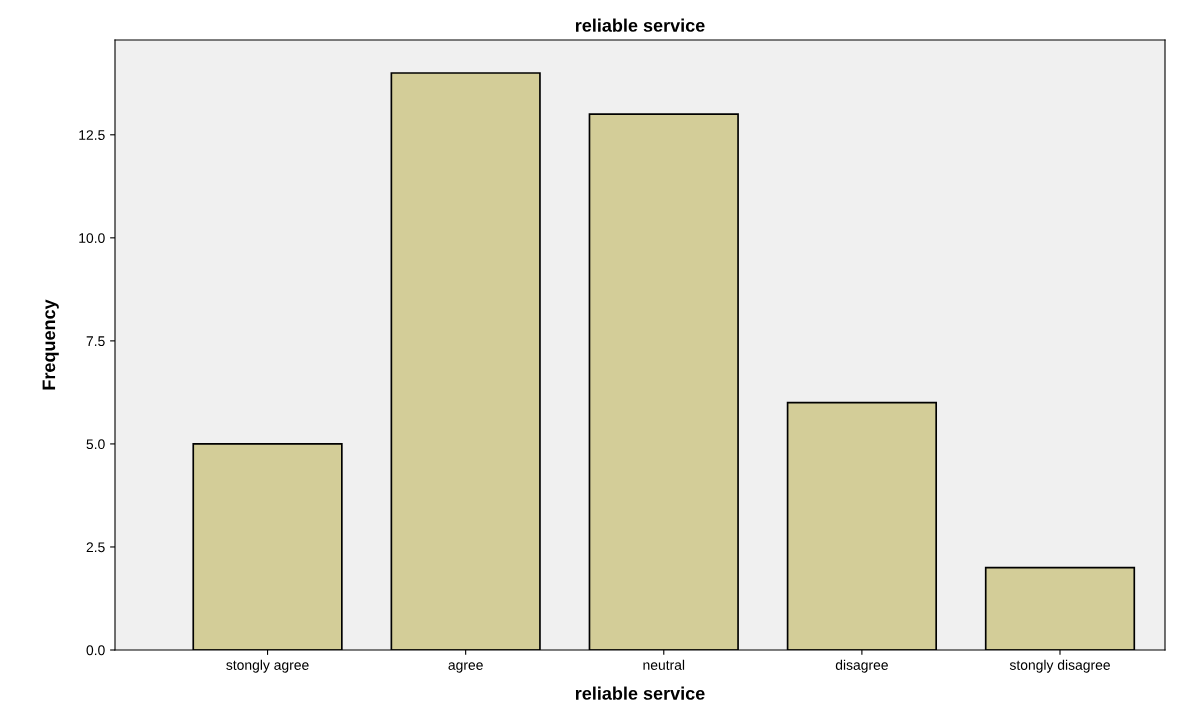  Describe the element at coordinates (1059, 666) in the screenshot. I see `x-tick-label: stongly disagree` at that location.